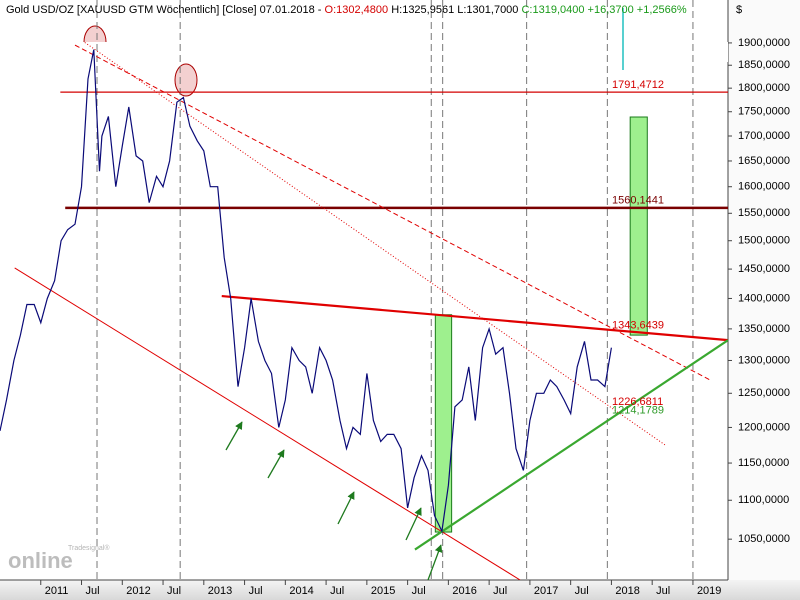 This screenshot has width=800, height=600. I want to click on x-tick-label: 2012, so click(138, 591).